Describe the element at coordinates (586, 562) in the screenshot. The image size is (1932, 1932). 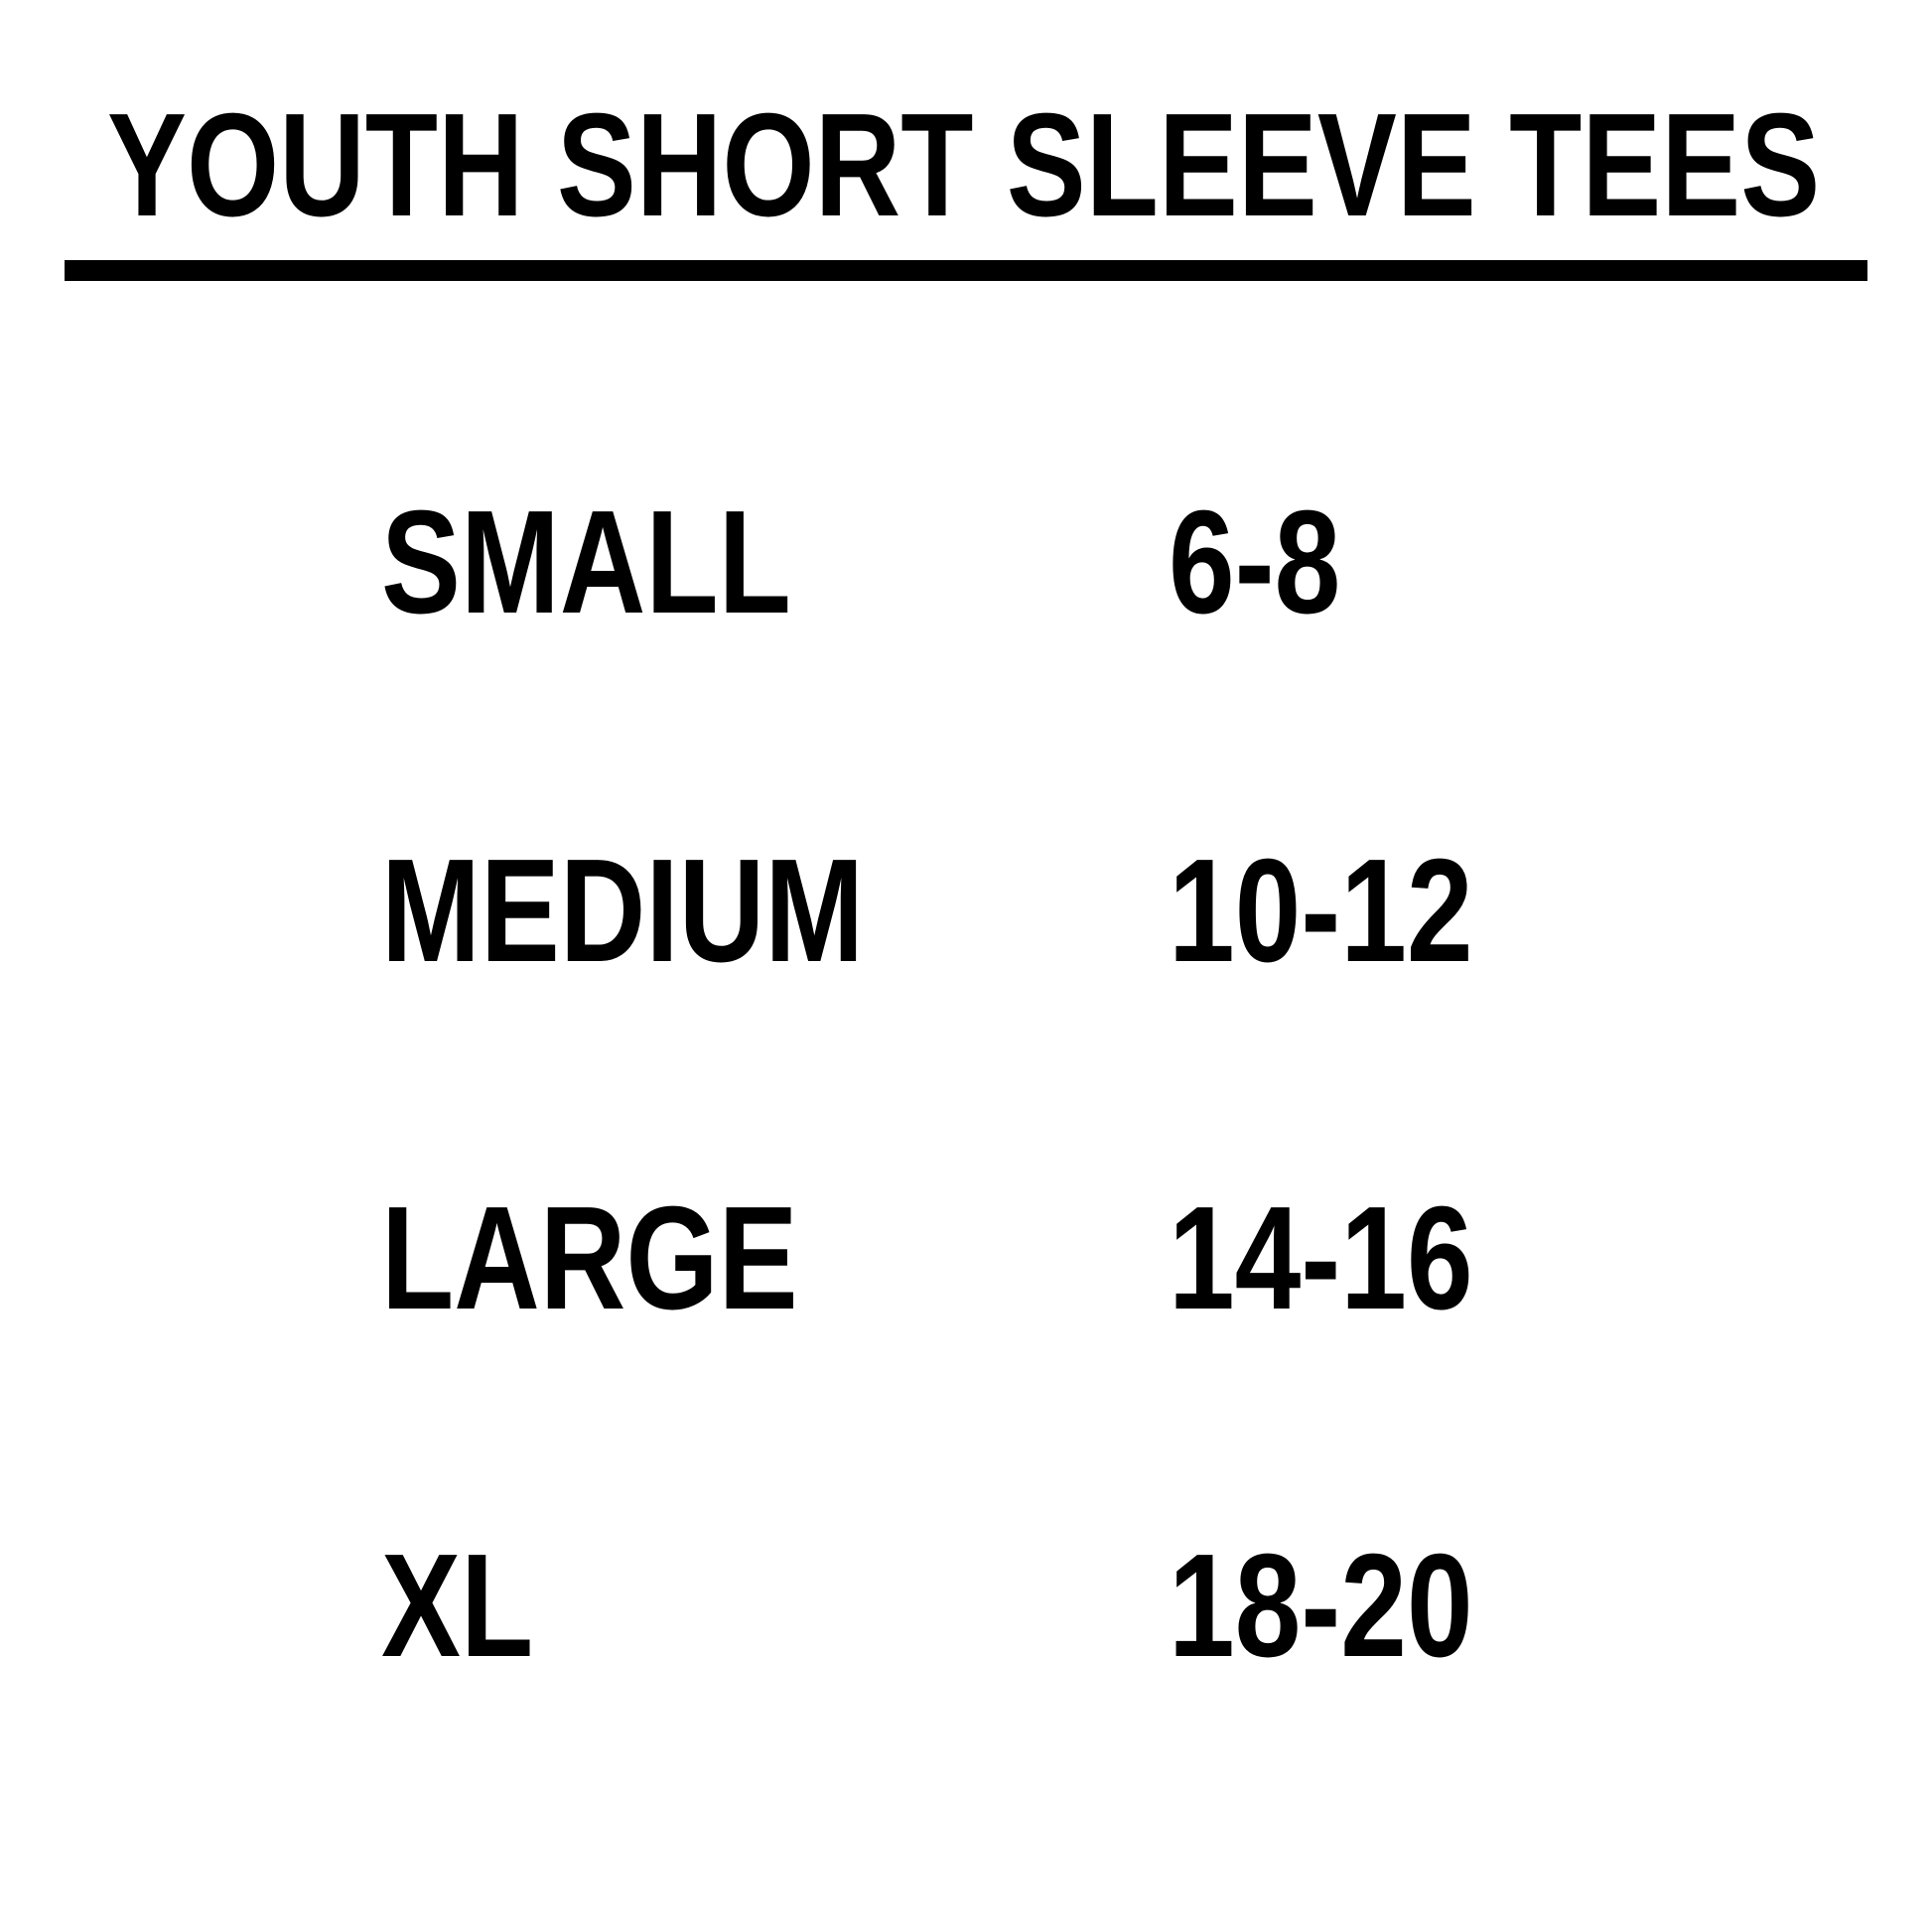
I see `size-label: SMALL` at that location.